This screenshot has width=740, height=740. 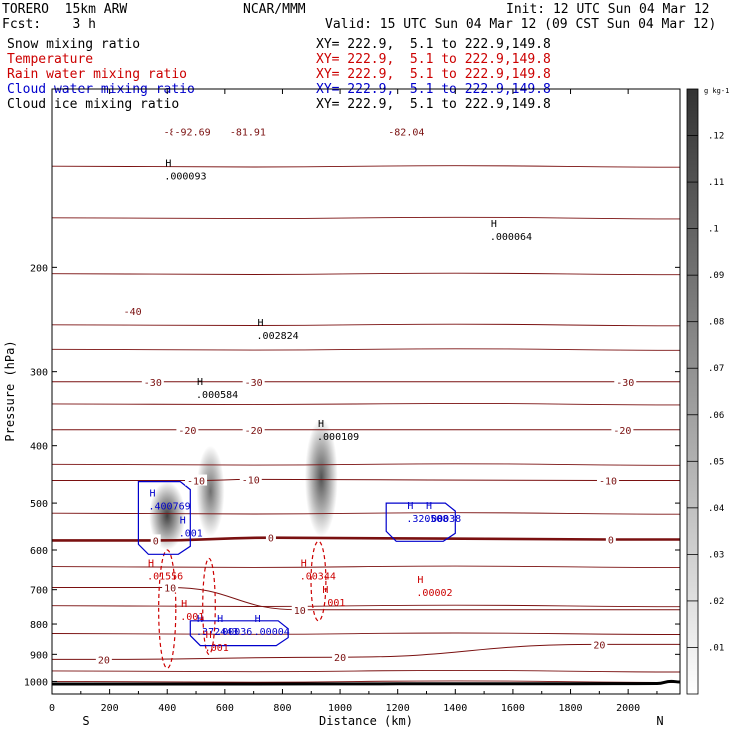 I want to click on north-label: N, so click(x=659, y=721).